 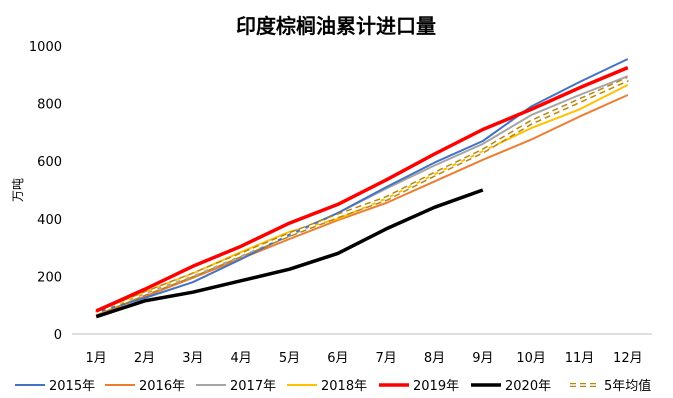 What do you see at coordinates (162, 386) in the screenshot?
I see `legend-label: 2016年` at bounding box center [162, 386].